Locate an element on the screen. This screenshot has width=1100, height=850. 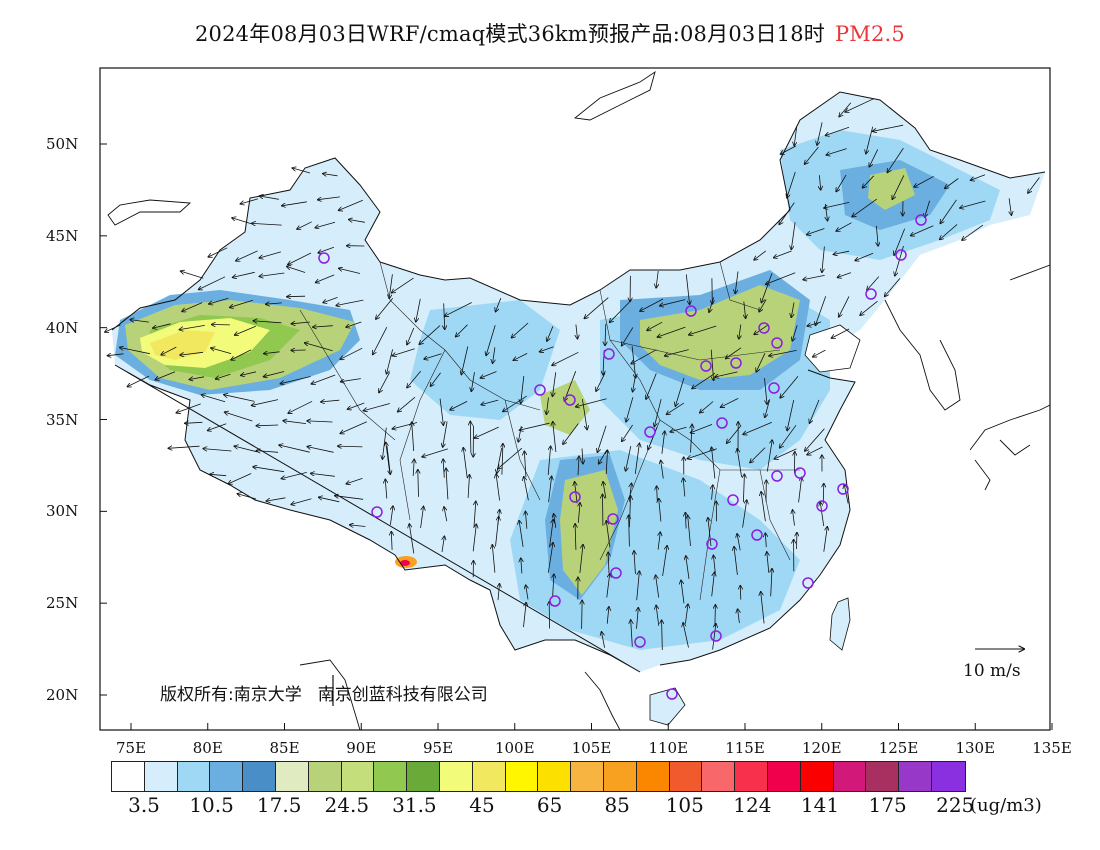
pm25-hotspot is located at coordinates (405, 563).